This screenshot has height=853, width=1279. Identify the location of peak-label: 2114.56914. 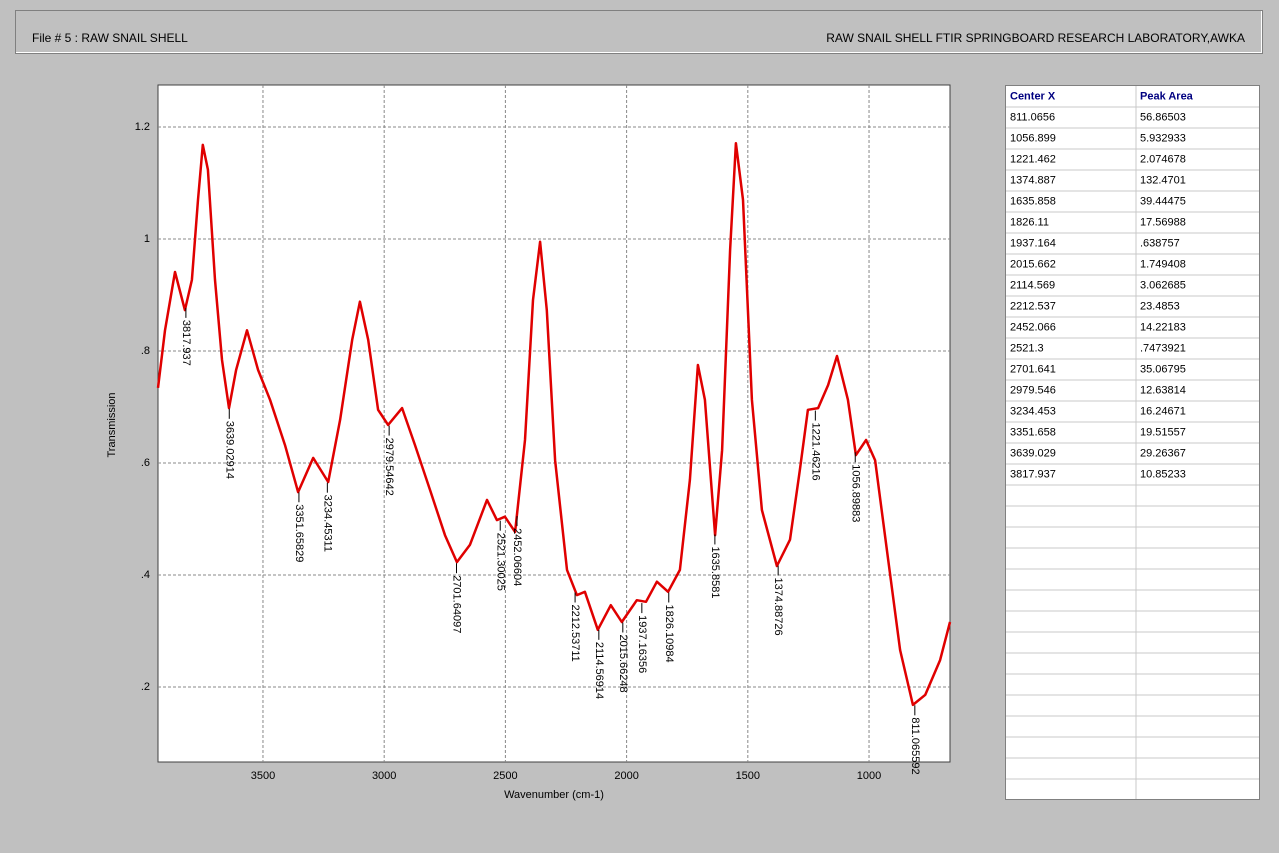
(599, 670).